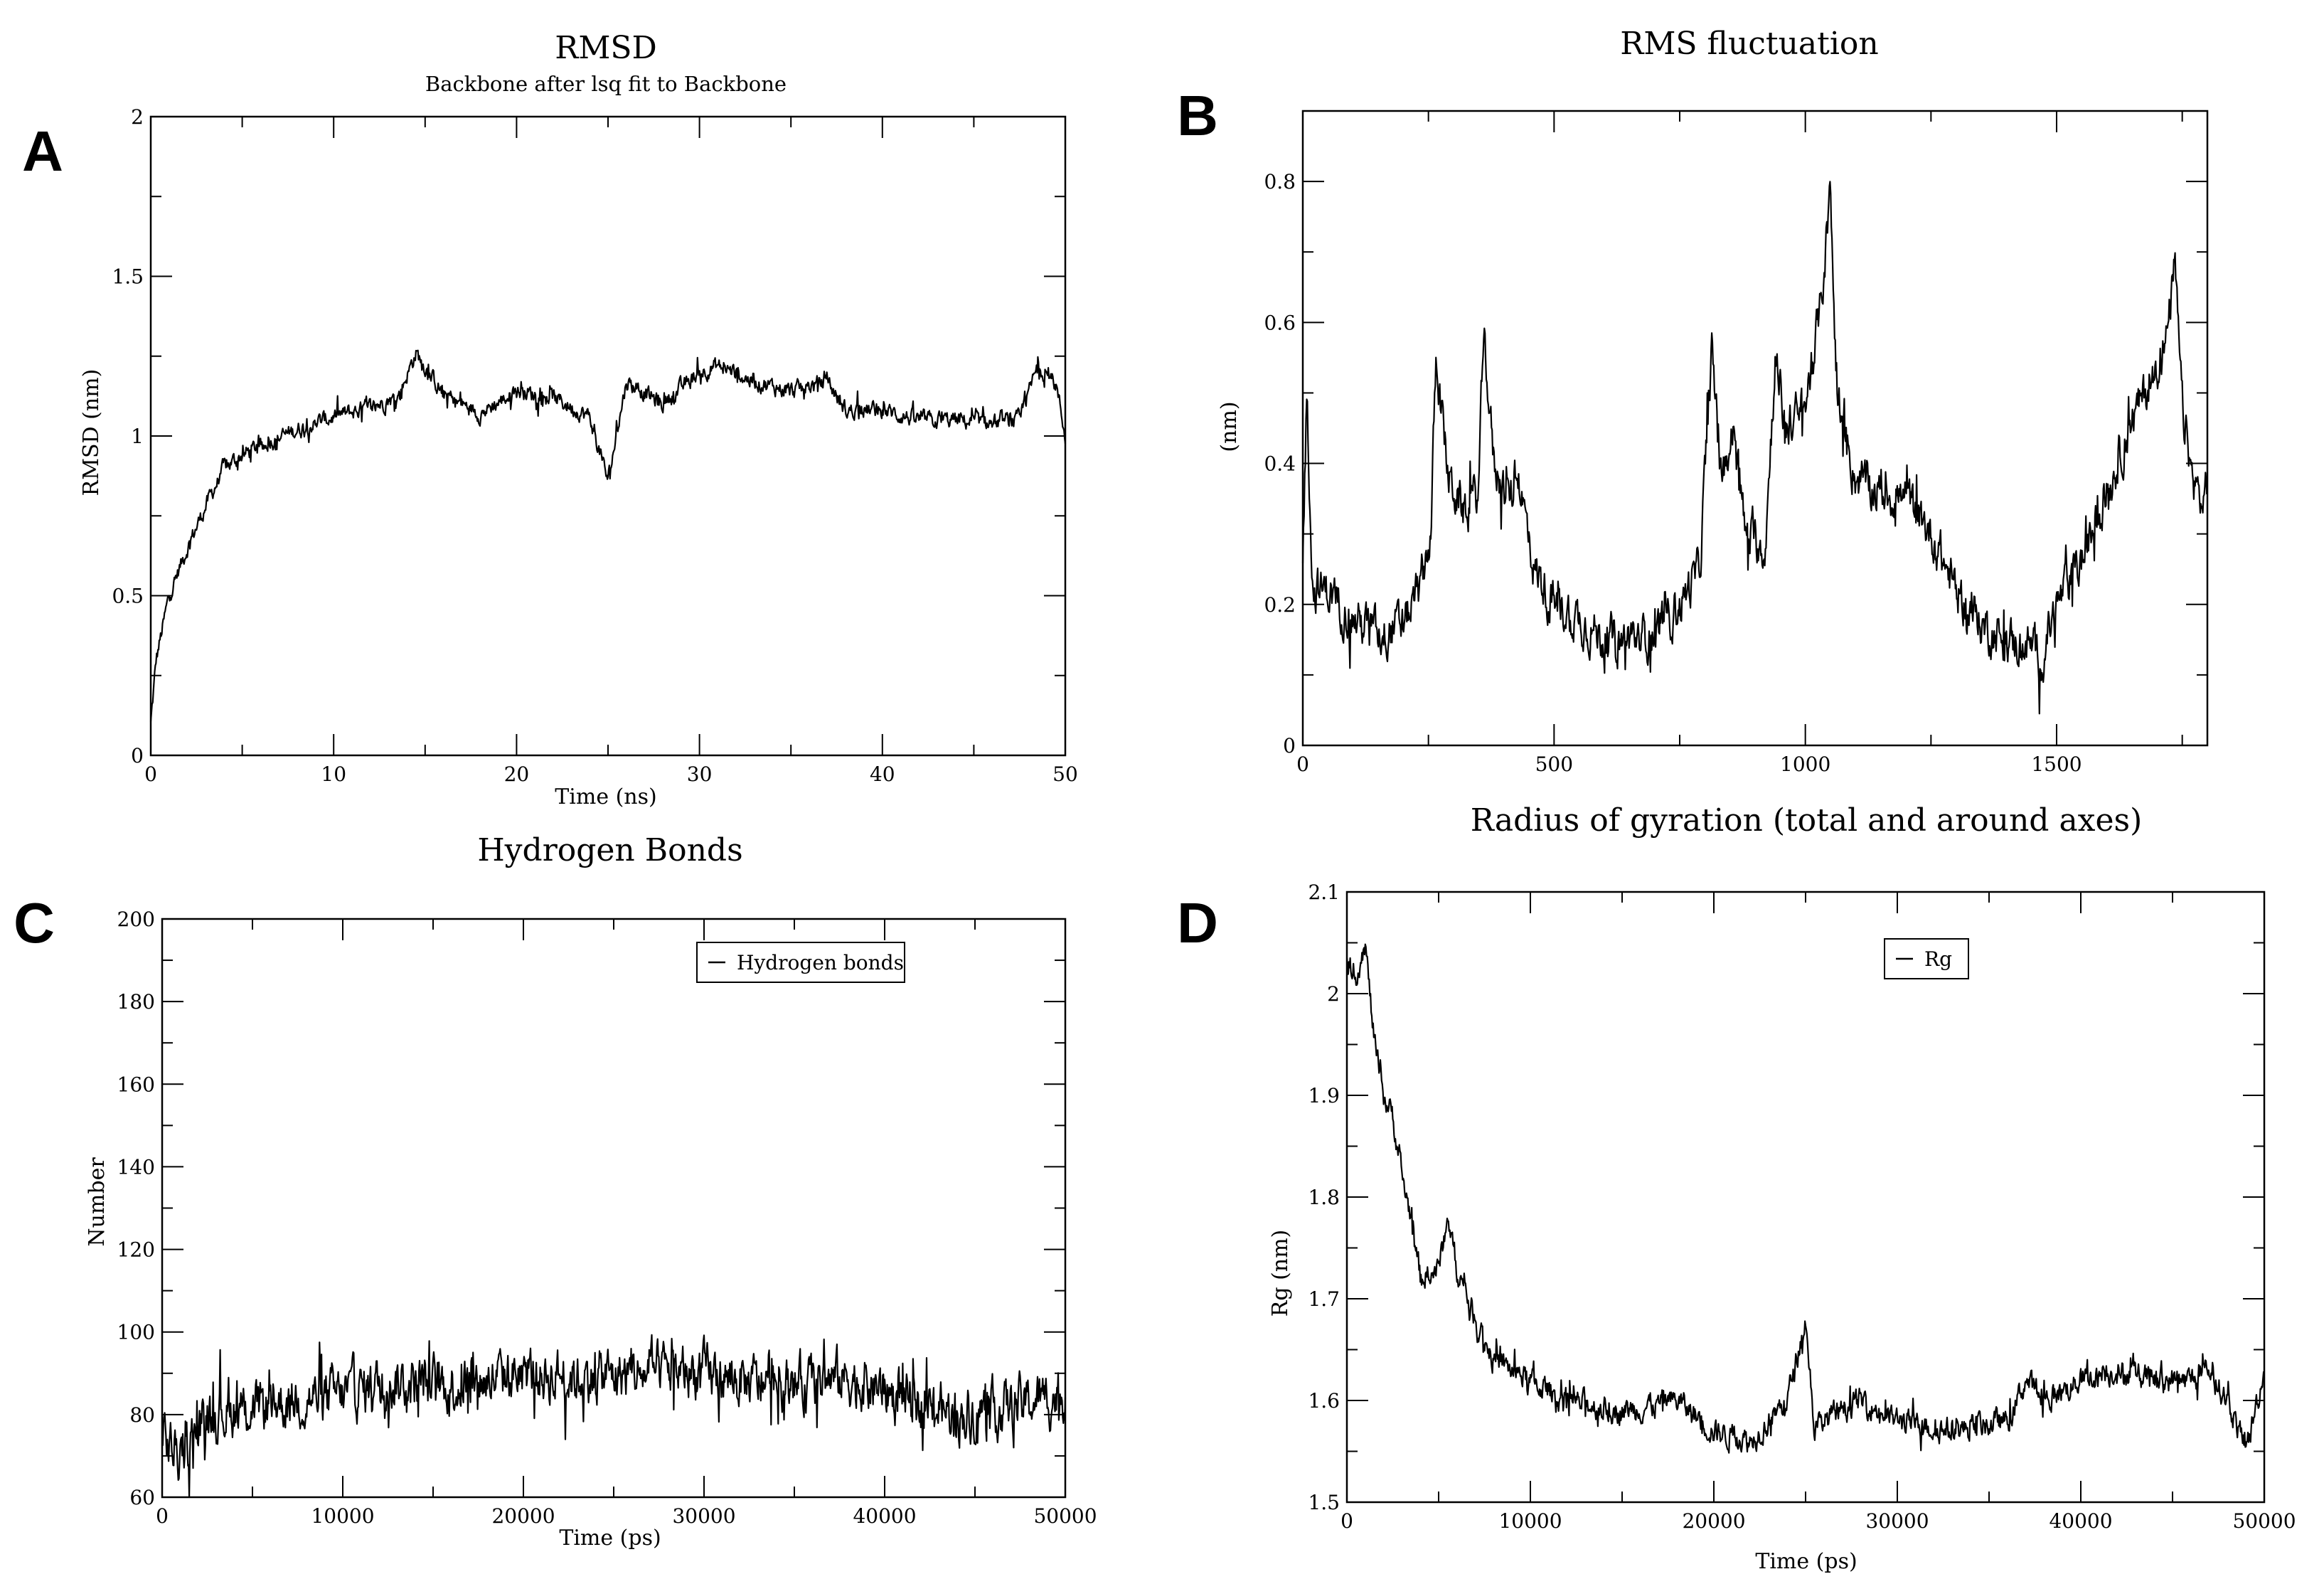 This screenshot has height=1579, width=2324. Describe the element at coordinates (136, 1332) in the screenshot. I see `y-tick-label: 100` at that location.